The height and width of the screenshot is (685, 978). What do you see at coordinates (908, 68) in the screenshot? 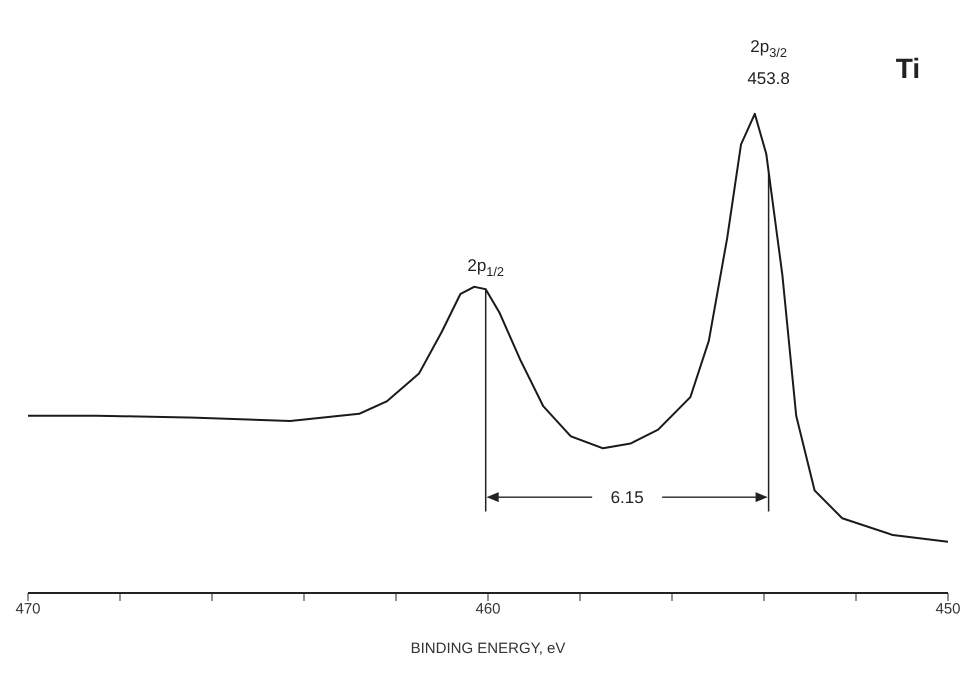
I see `text: Ti` at bounding box center [908, 68].